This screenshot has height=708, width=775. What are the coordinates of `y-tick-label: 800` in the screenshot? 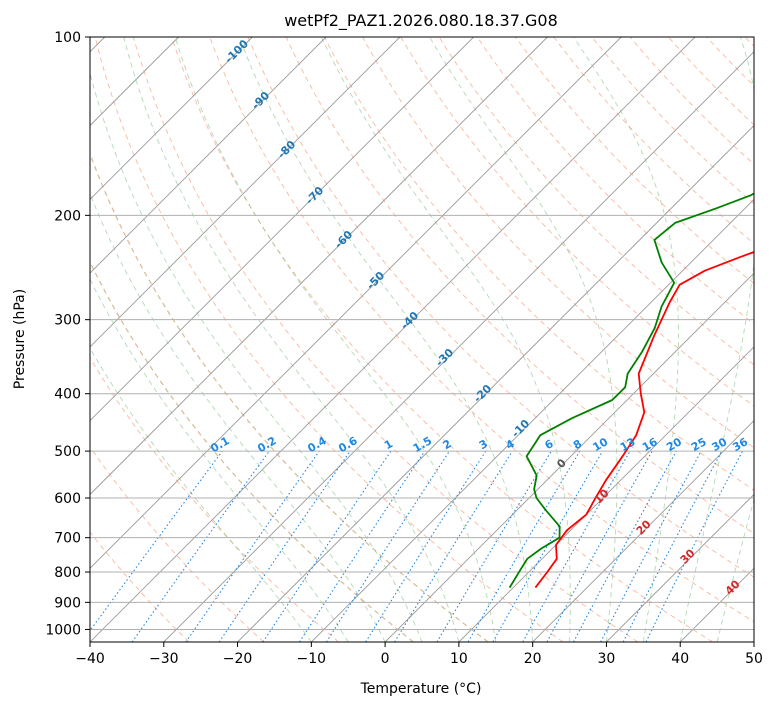 It's located at (67, 573).